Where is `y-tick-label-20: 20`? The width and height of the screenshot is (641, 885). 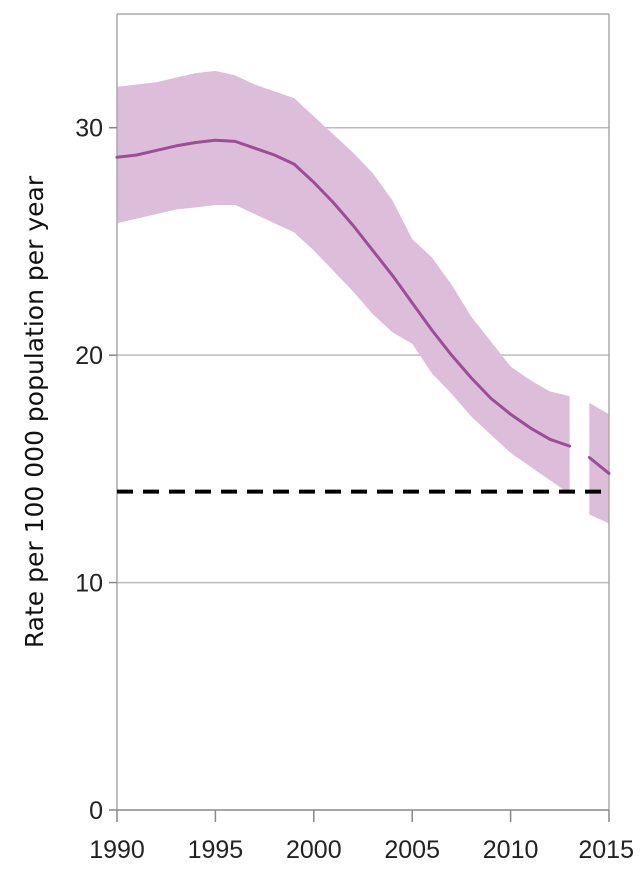 y-tick-label-20: 20 is located at coordinates (89, 356).